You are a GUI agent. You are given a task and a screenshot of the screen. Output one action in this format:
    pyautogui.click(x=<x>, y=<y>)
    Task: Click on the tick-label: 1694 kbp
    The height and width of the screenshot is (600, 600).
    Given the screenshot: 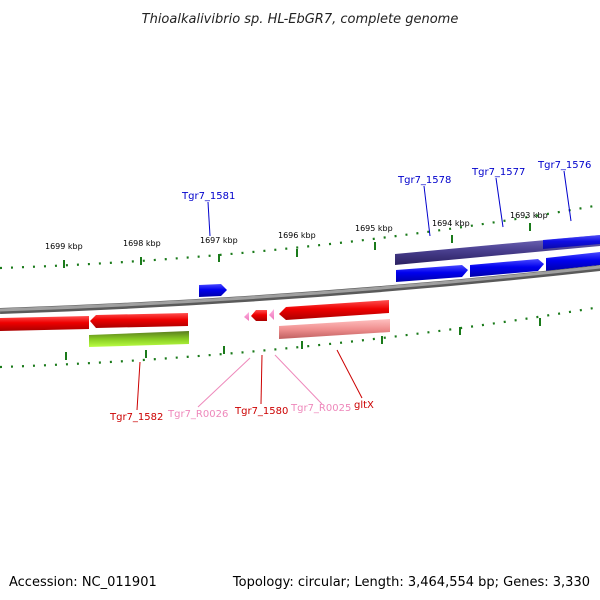 What is the action you would take?
    pyautogui.click(x=451, y=223)
    